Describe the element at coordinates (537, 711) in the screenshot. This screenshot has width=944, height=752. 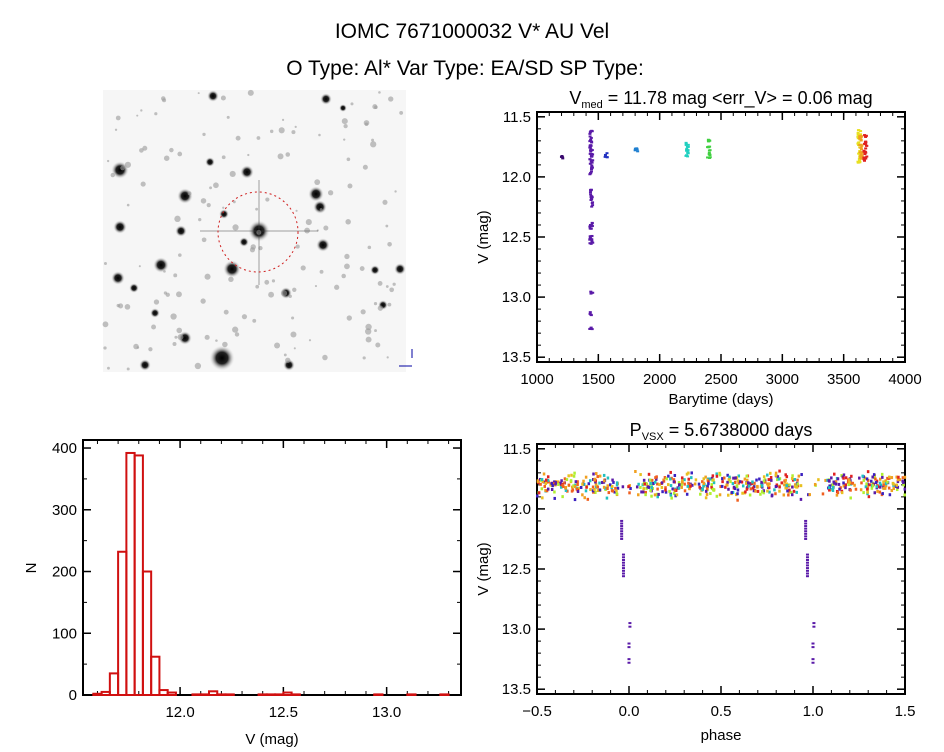
I see `x-tick-label: −0.5` at that location.